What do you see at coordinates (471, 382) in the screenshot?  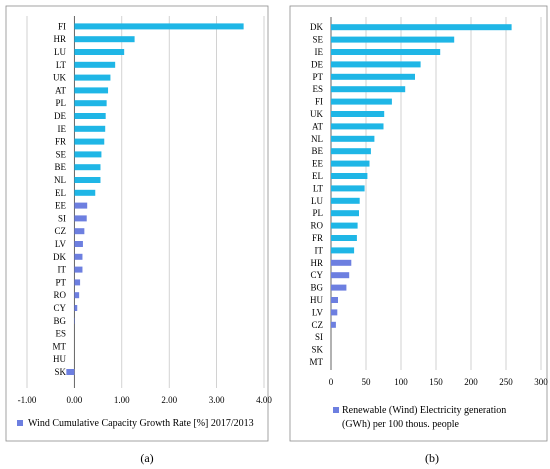 I see `x-tick-label: 200` at bounding box center [471, 382].